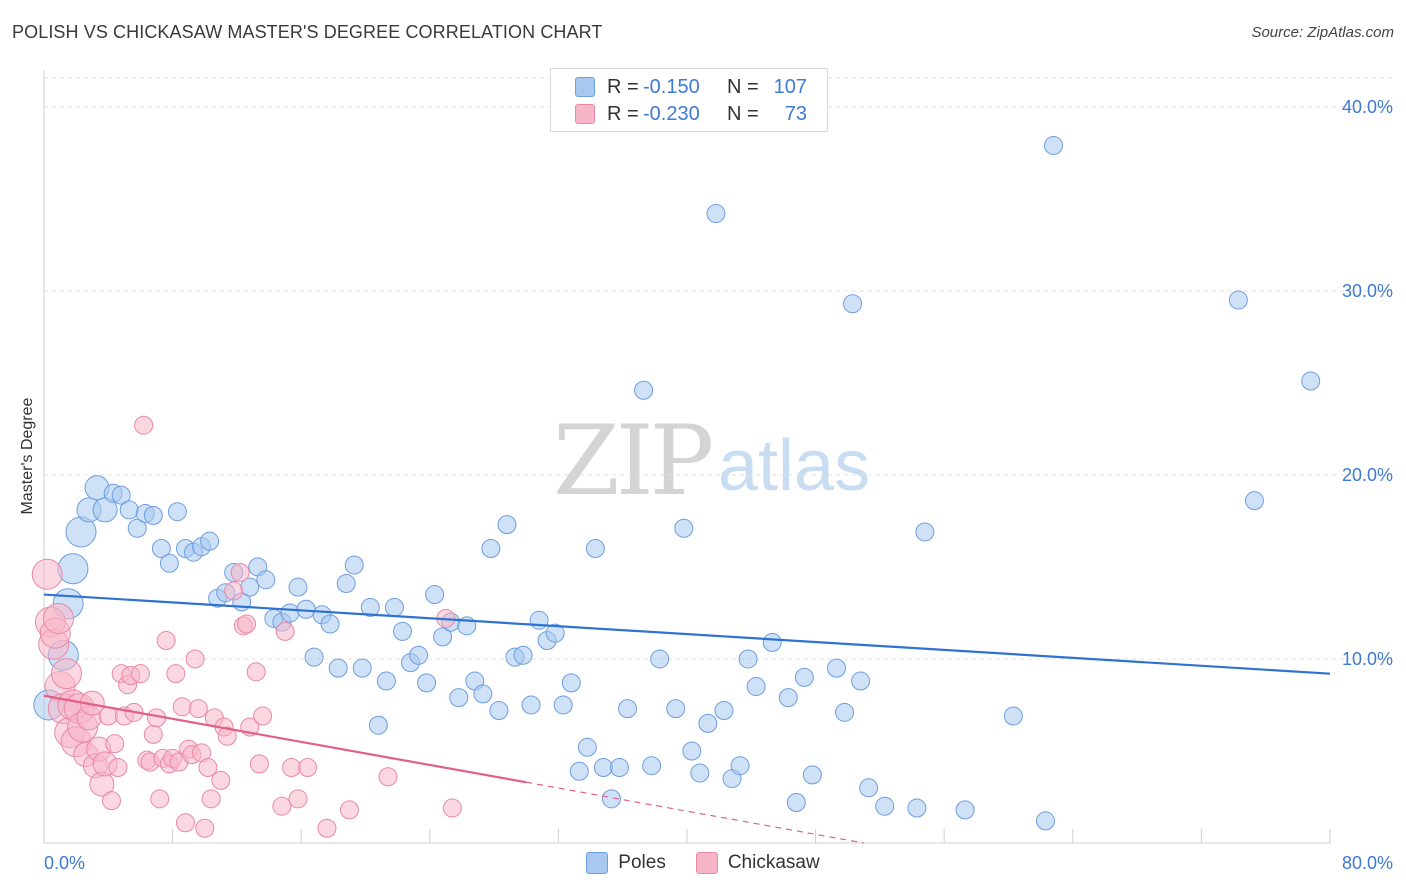 The width and height of the screenshot is (1406, 892). What do you see at coordinates (1367, 863) in the screenshot?
I see `x-tick-label-max: 80.0%` at bounding box center [1367, 863].